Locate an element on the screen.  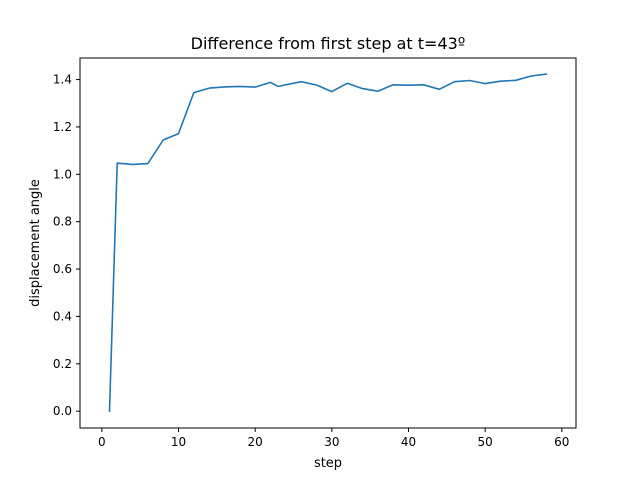
y-tick-label: 0.8 is located at coordinates (62, 222).